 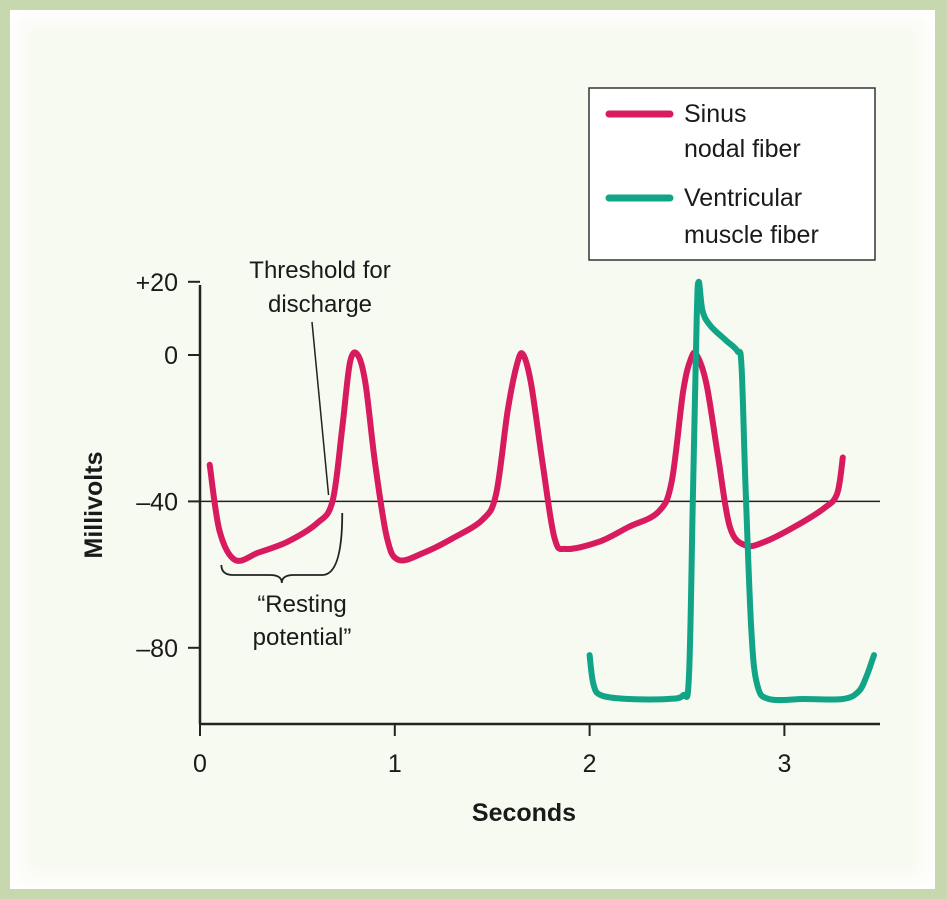 What do you see at coordinates (743, 198) in the screenshot?
I see `legend-label-ventricular-line-1: Ventricular` at bounding box center [743, 198].